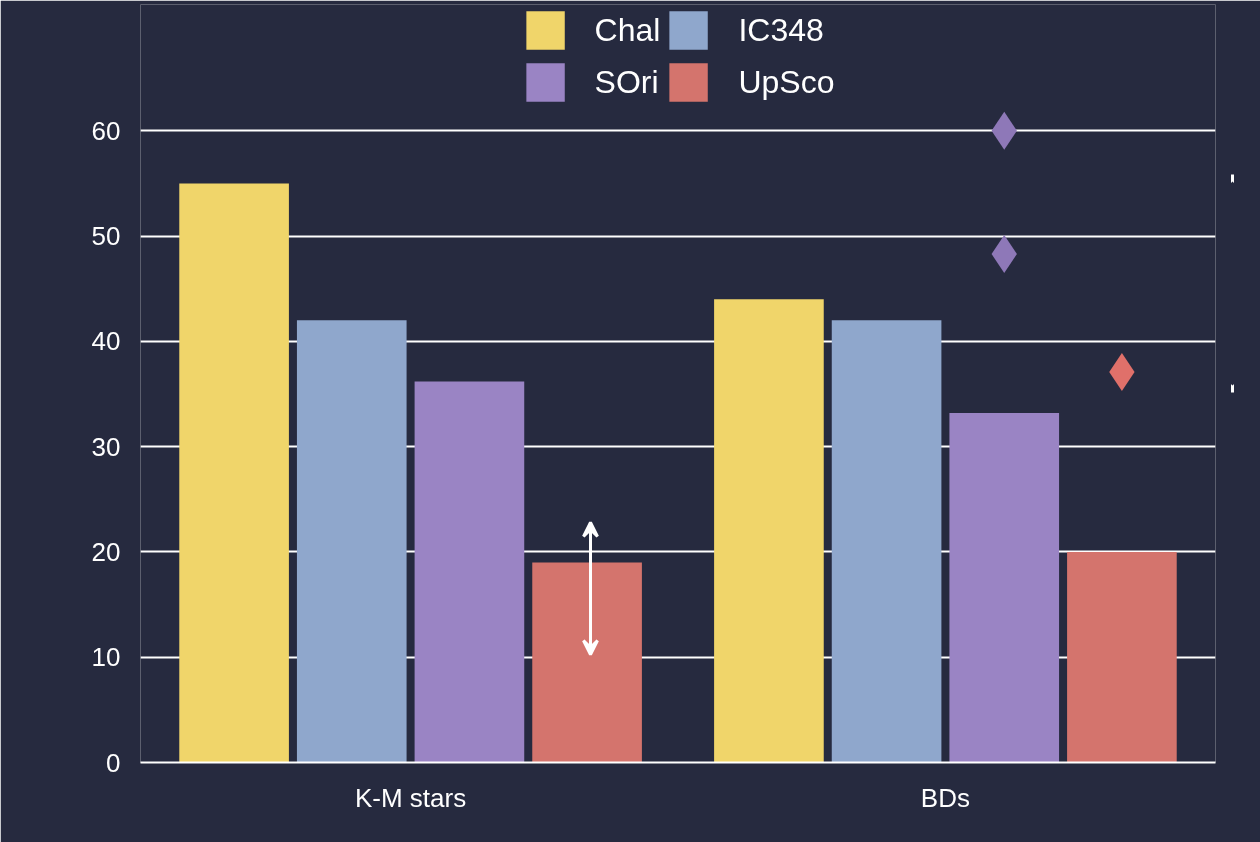 The image size is (1260, 842). I want to click on y-tick-label: 40, so click(106, 341).